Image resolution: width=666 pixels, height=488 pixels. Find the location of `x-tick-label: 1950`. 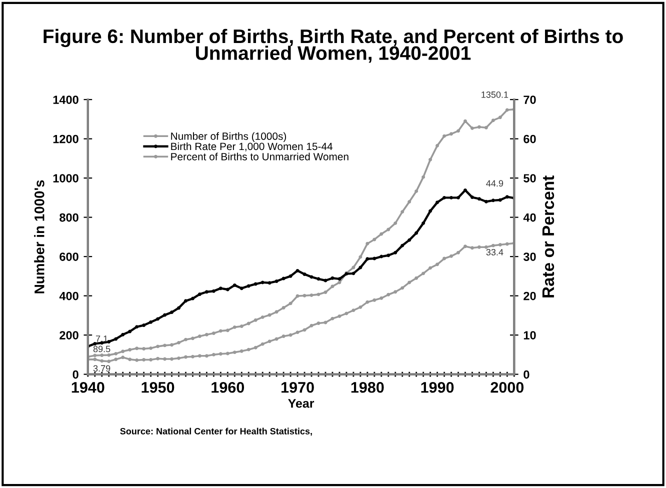

x-tick-label: 1950 is located at coordinates (158, 387).